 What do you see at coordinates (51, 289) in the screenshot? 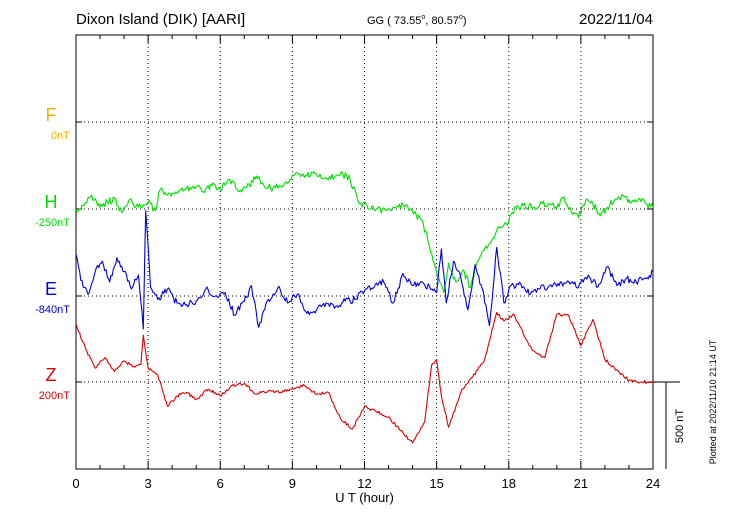
I see `series-name-E: E` at bounding box center [51, 289].